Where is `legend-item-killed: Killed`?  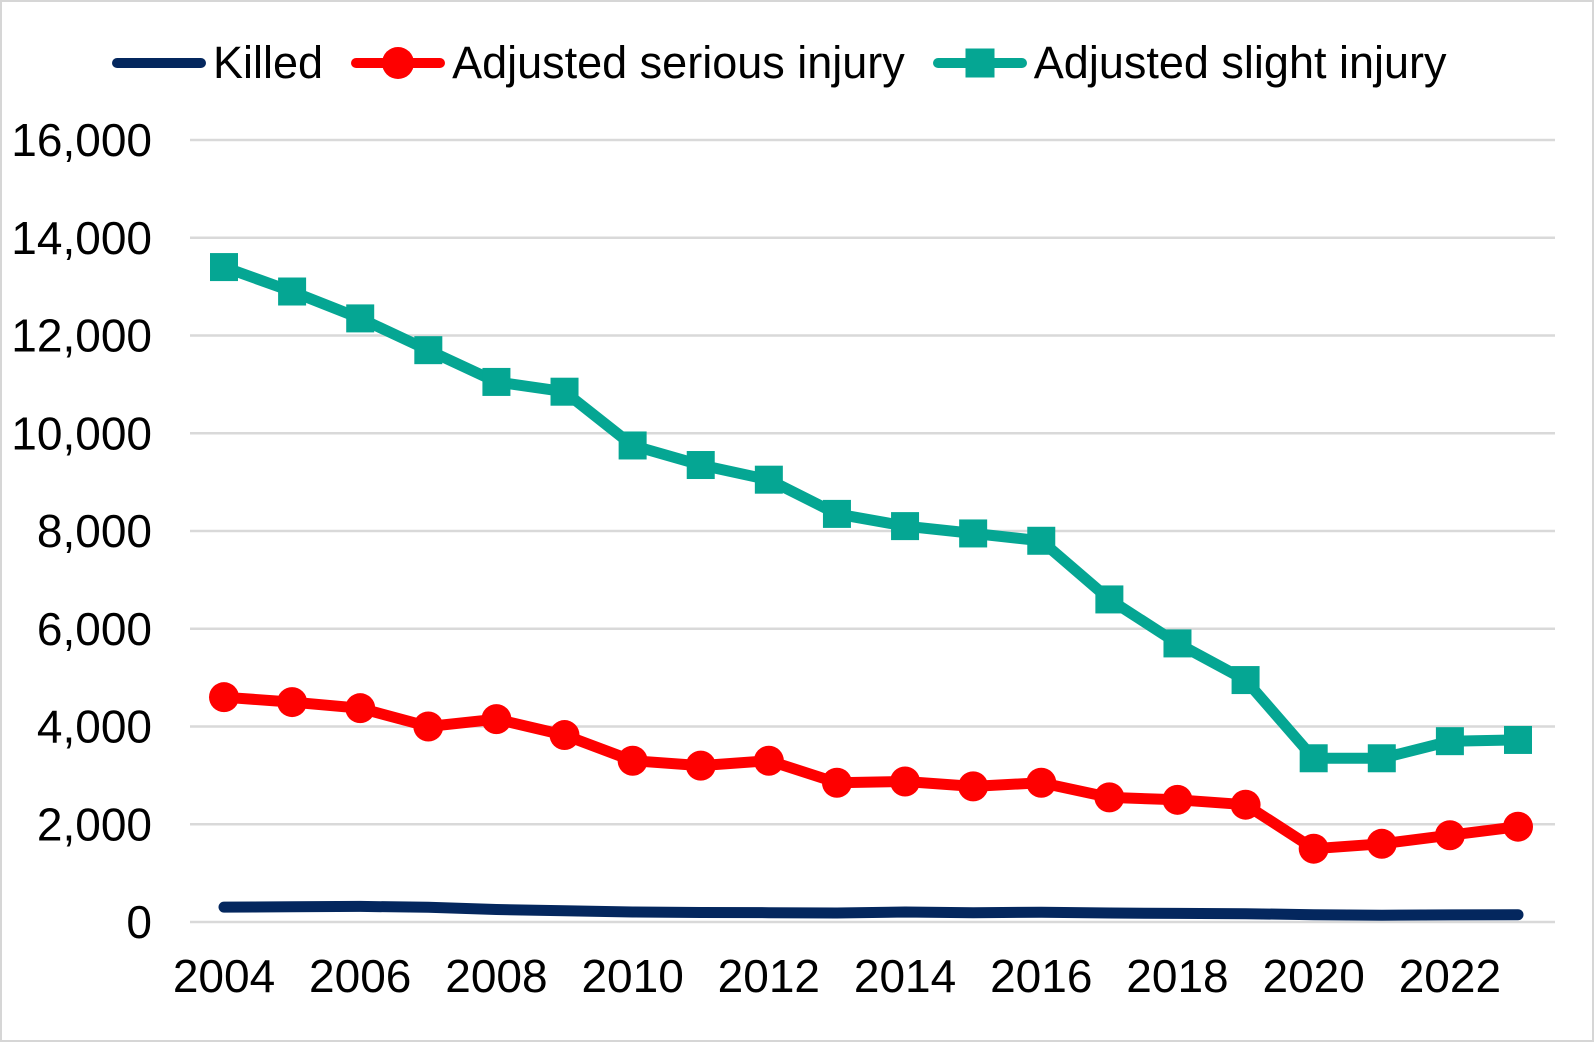
legend-item-killed: Killed is located at coordinates (217, 62).